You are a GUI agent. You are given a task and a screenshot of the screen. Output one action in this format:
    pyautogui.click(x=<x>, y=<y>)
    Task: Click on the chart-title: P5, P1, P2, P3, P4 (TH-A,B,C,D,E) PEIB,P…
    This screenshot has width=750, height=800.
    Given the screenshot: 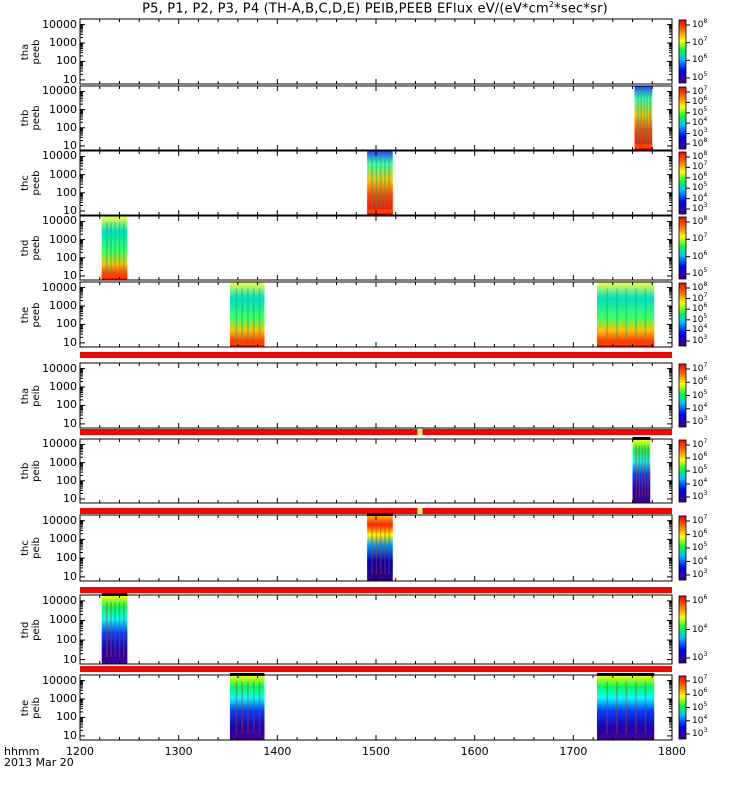 What is the action you would take?
    pyautogui.click(x=375, y=8)
    